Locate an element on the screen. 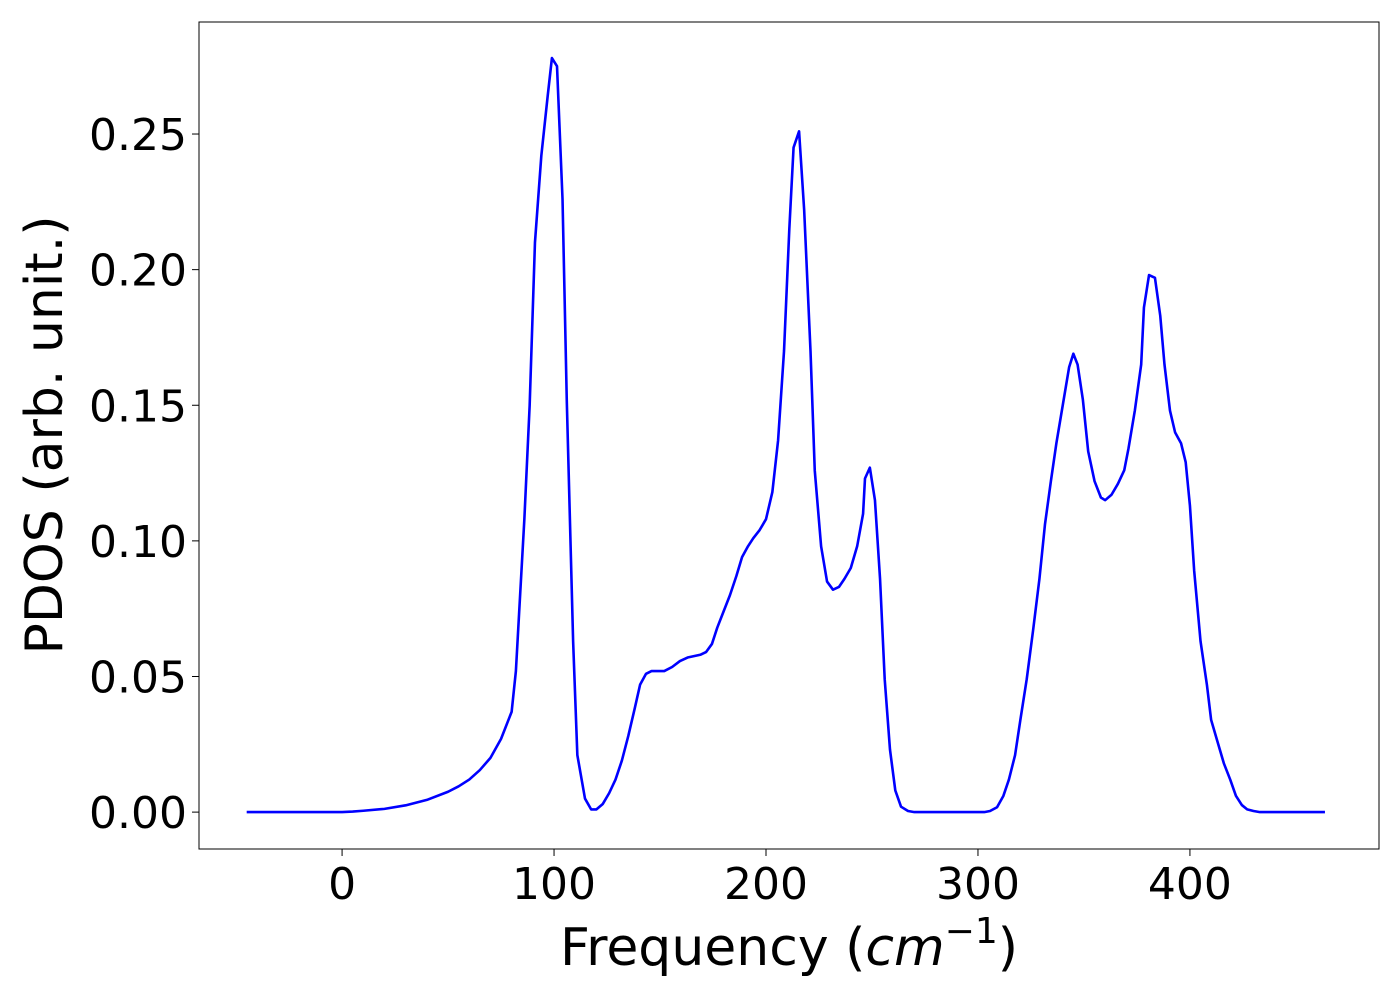 The width and height of the screenshot is (1400, 1000). x-tick-label: 0 is located at coordinates (342, 884).